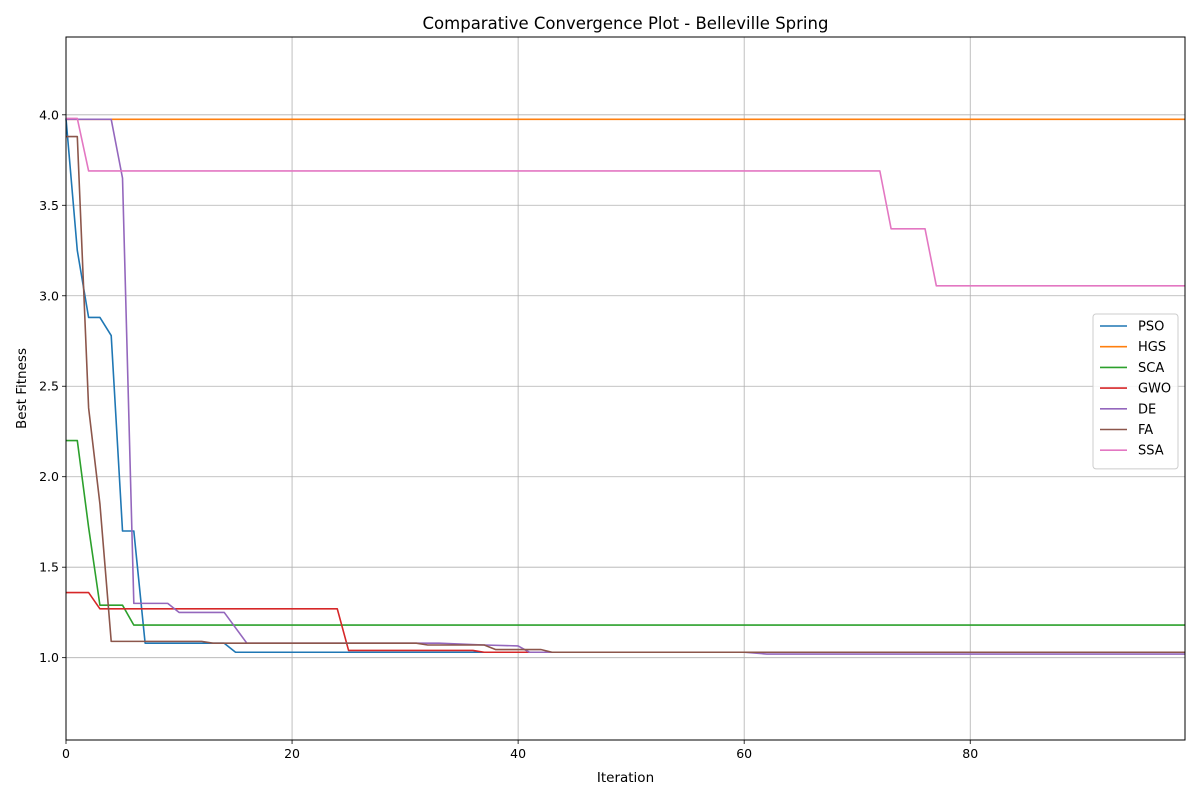 This screenshot has height=804, width=1200. Describe the element at coordinates (292, 753) in the screenshot. I see `x-tick-label: 20` at that location.